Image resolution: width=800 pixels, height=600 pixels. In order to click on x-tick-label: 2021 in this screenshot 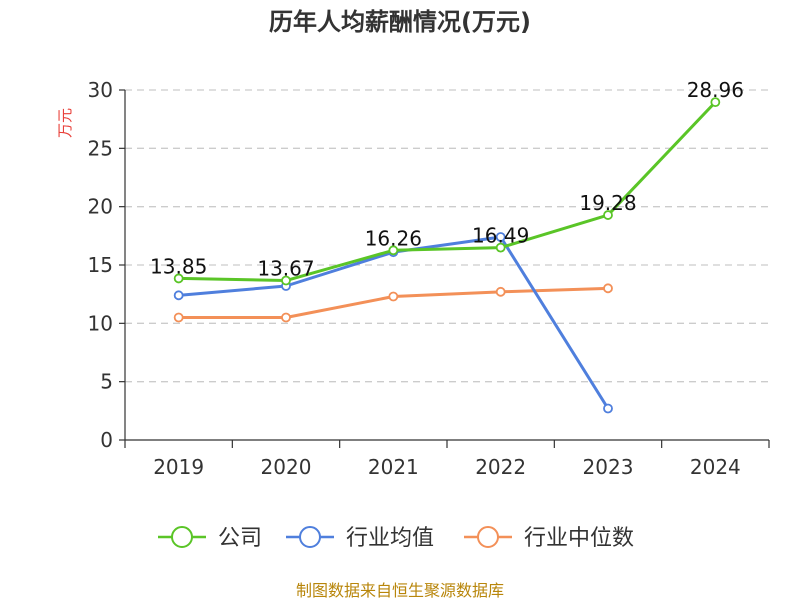, I will do `click(393, 467)`.